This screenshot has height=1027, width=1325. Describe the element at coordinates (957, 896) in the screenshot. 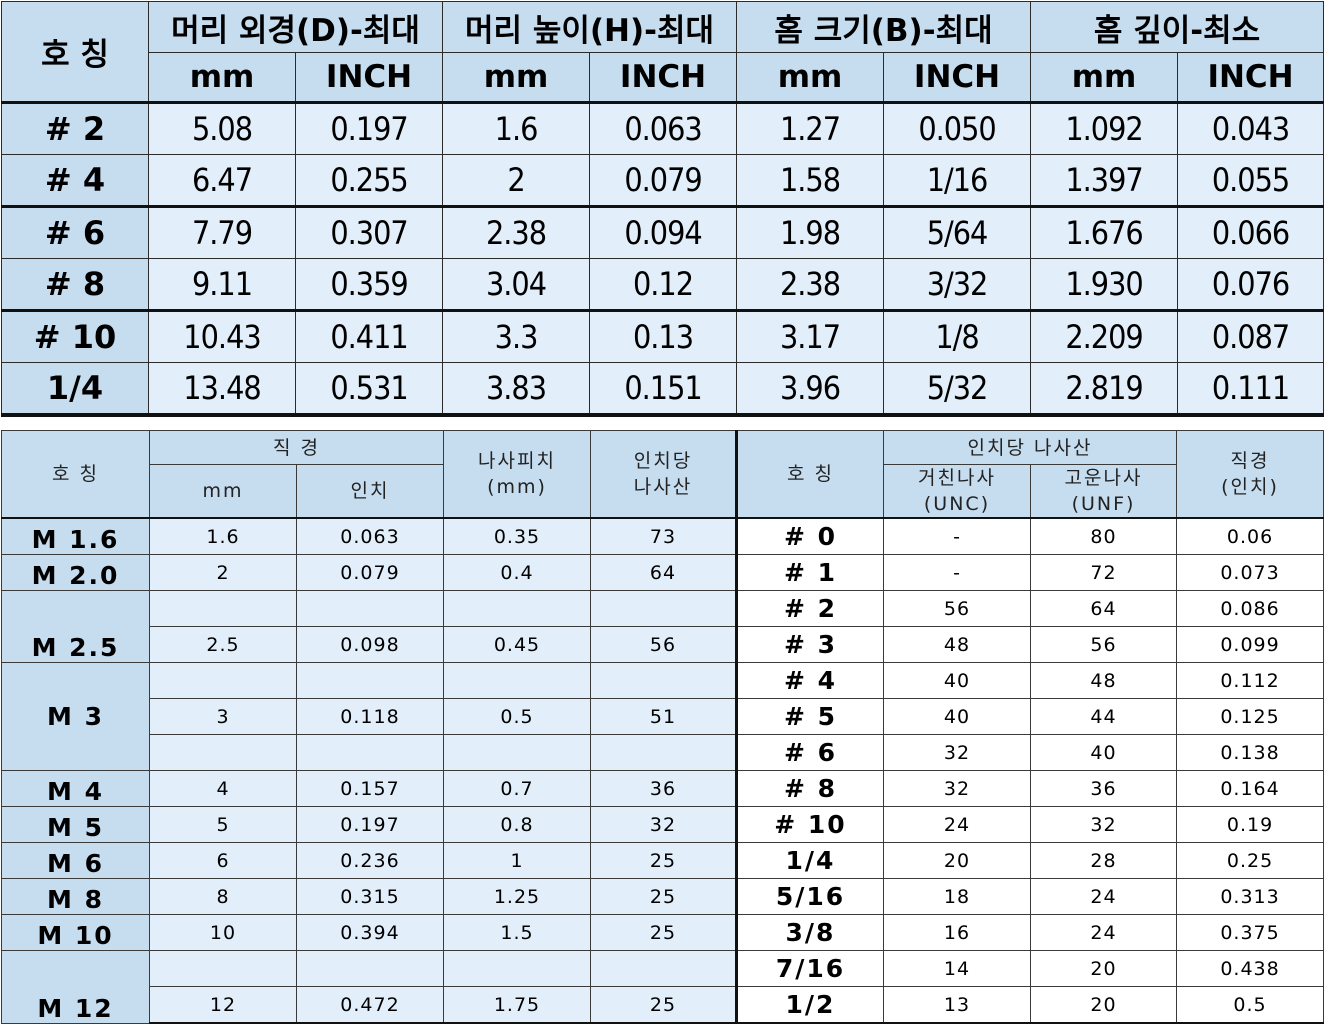

I see `unc-cell: 18` at that location.